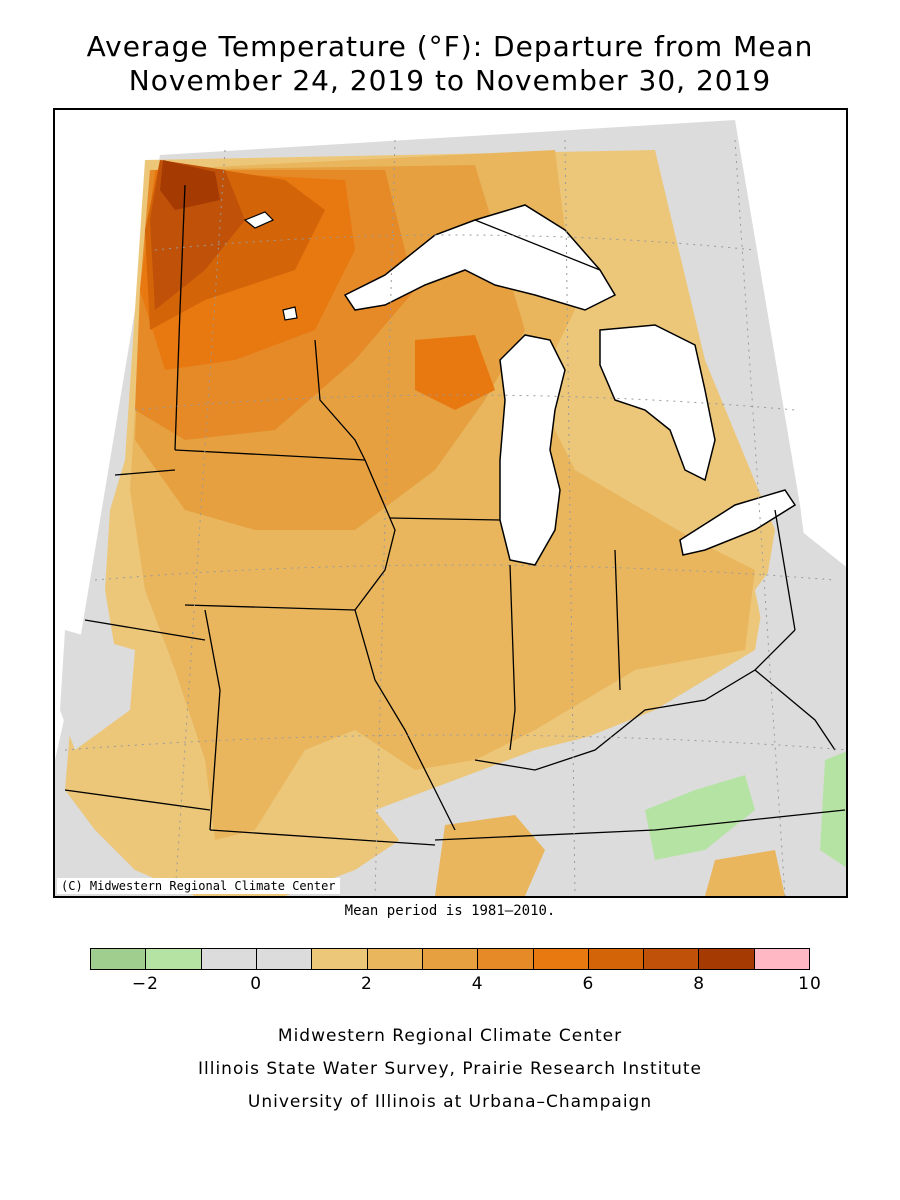  What do you see at coordinates (640, 825) in the screenshot?
I see `border-ky-tn` at bounding box center [640, 825].